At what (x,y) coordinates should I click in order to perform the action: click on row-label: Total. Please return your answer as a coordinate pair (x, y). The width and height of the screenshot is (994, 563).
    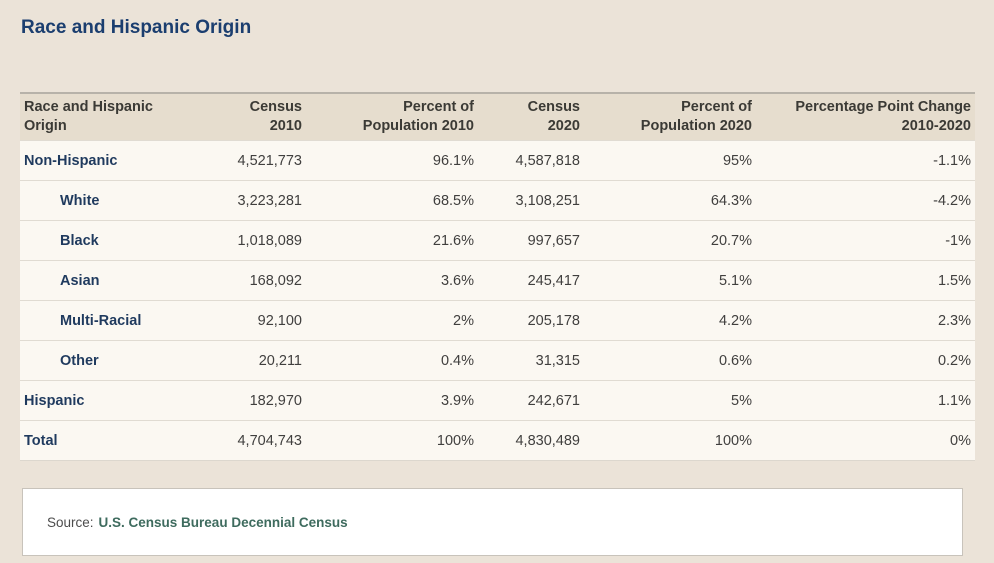
    Looking at the image, I should click on (41, 440).